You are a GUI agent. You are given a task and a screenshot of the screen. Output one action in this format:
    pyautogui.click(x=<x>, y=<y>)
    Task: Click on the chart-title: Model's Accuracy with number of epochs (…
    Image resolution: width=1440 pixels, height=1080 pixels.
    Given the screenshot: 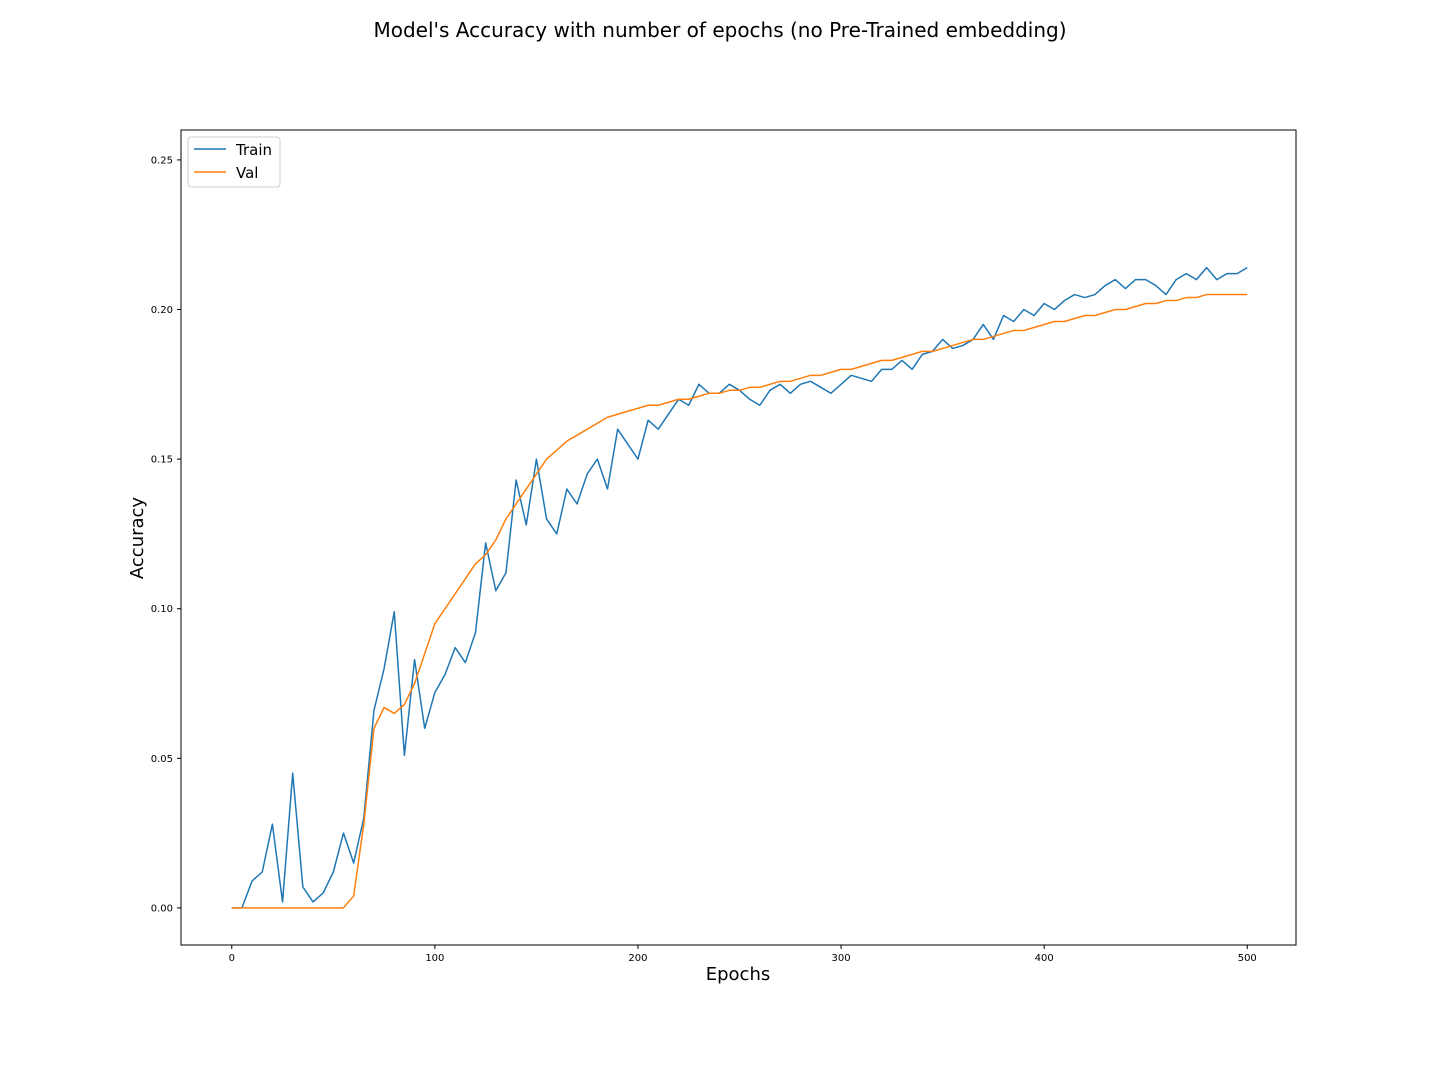 What is the action you would take?
    pyautogui.click(x=719, y=30)
    